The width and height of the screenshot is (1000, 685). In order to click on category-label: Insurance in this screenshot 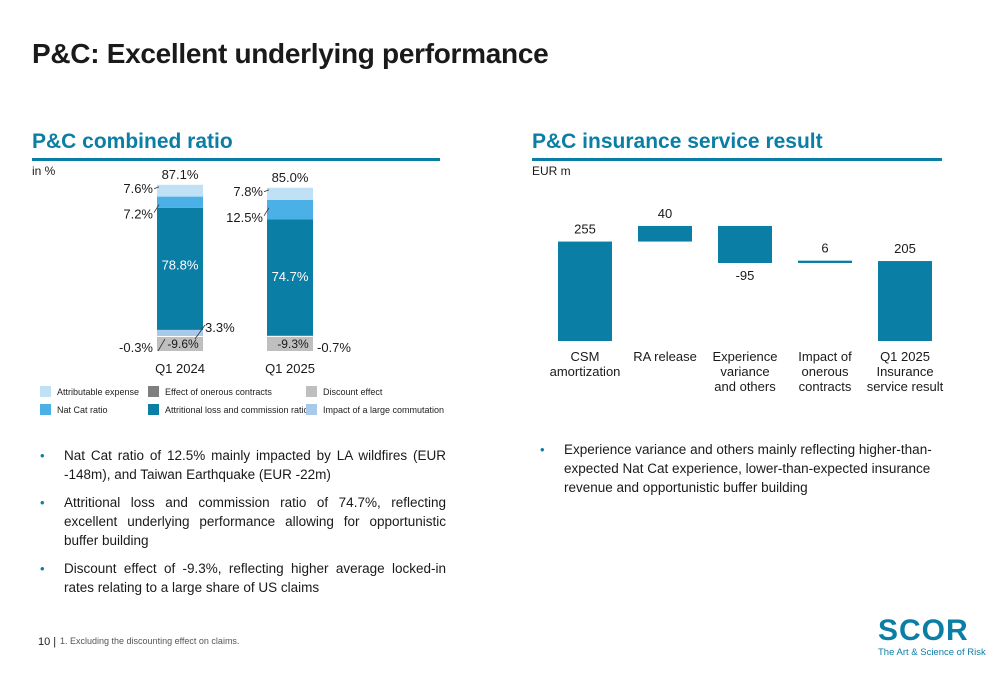, I will do `click(904, 371)`.